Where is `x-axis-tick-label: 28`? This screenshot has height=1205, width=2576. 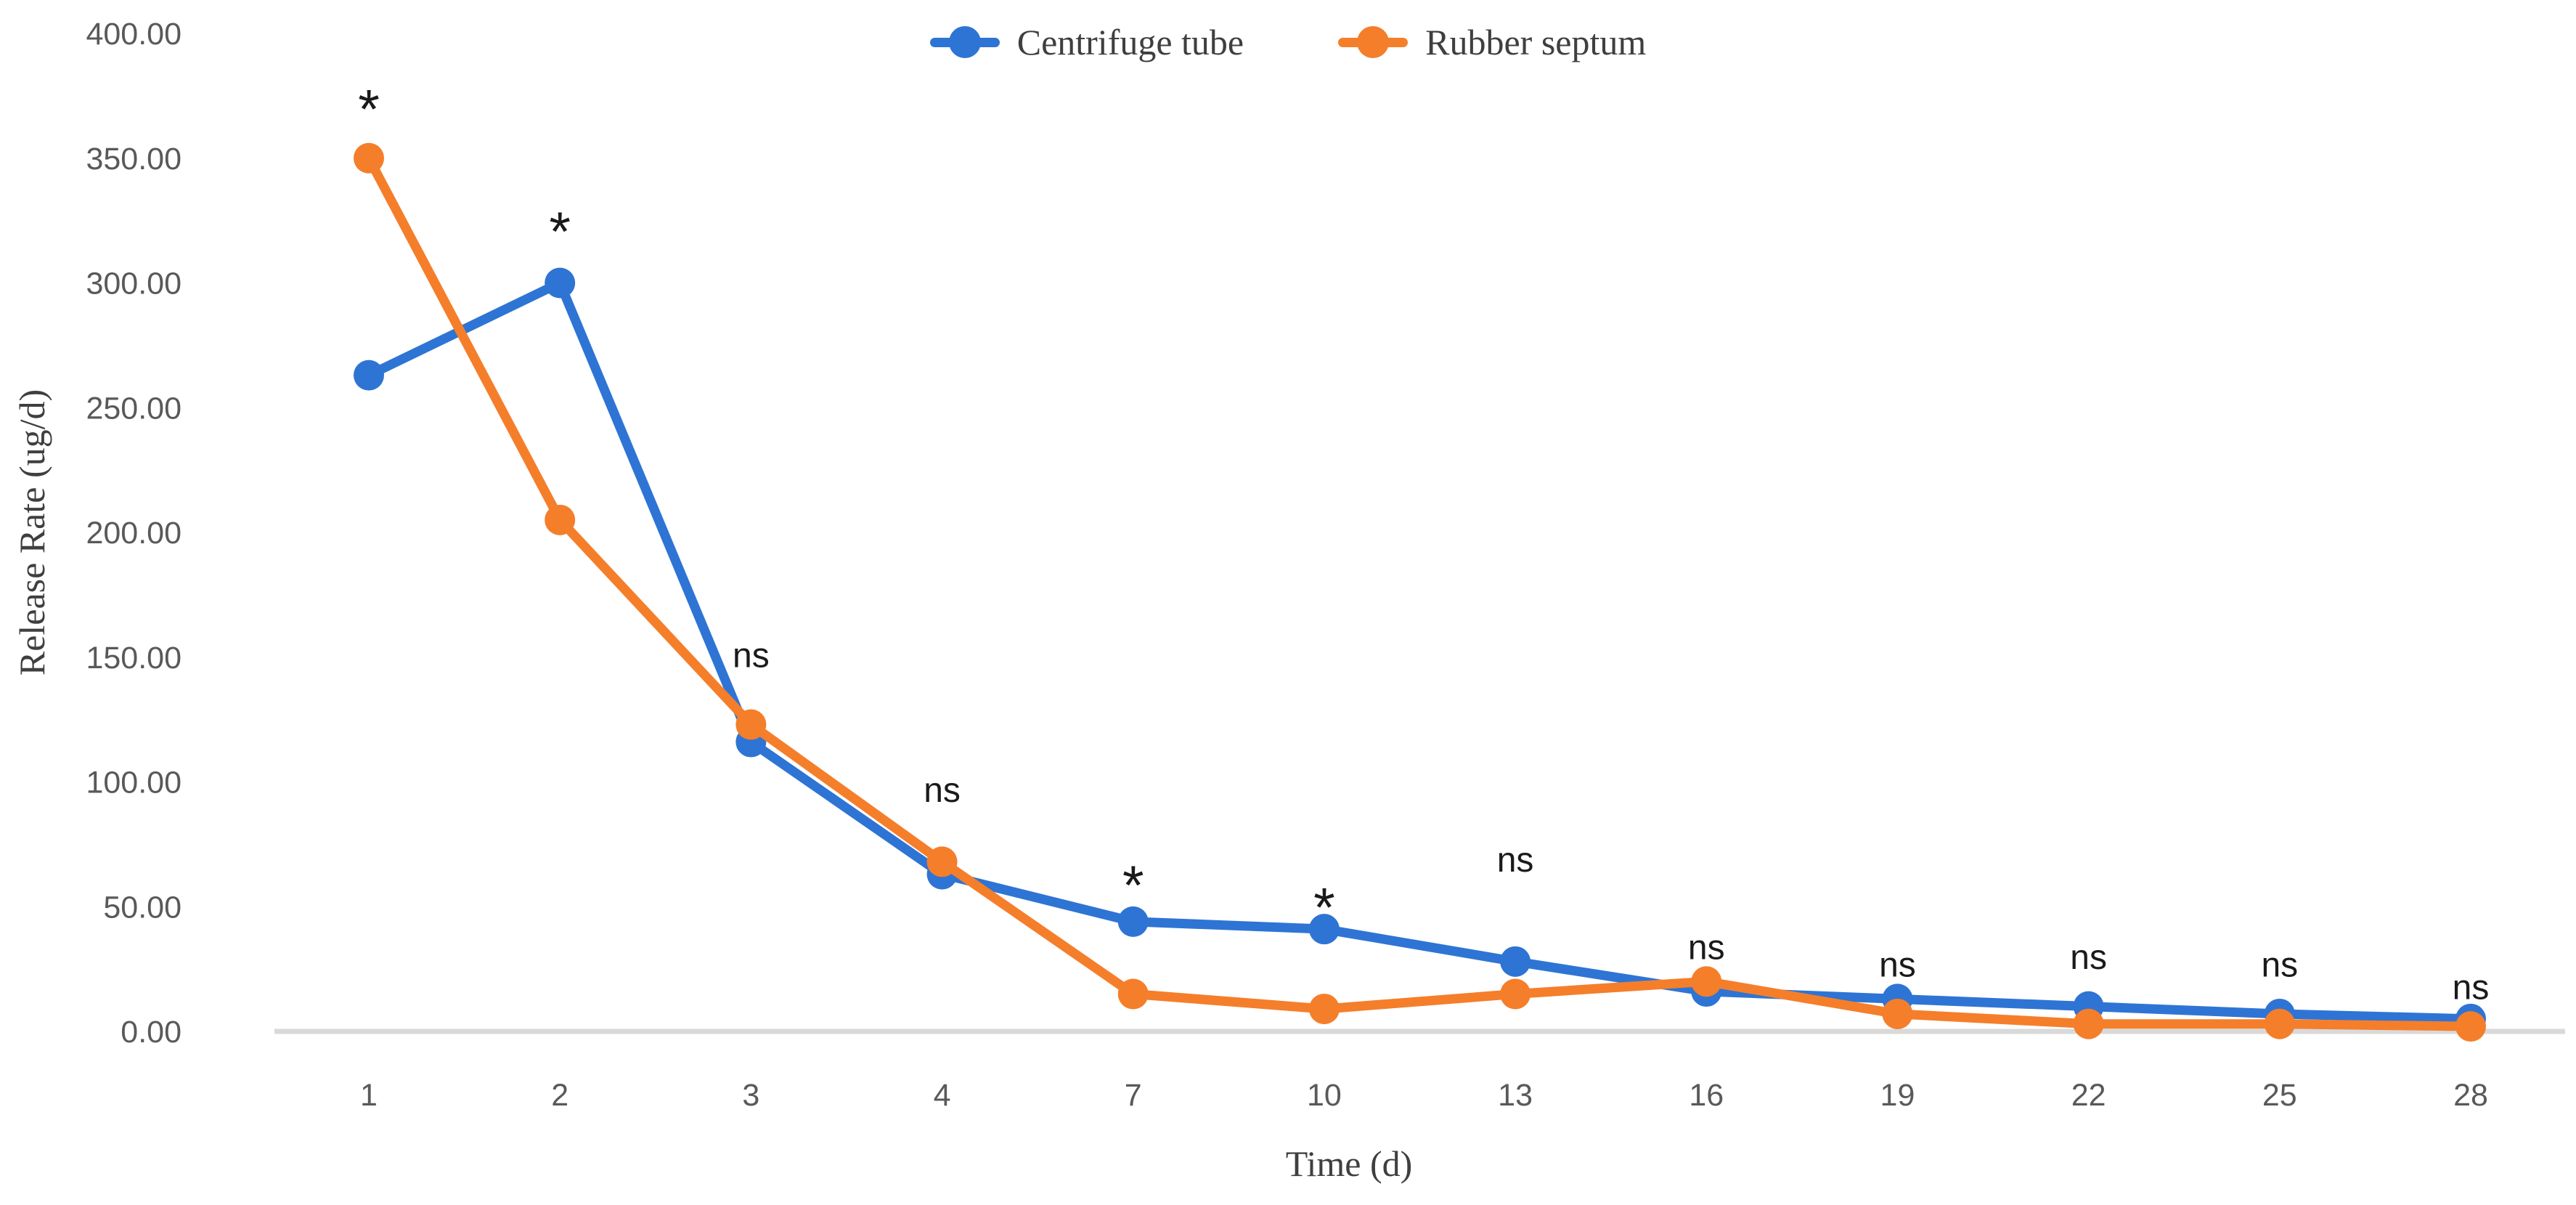 x-axis-tick-label: 28 is located at coordinates (2470, 1095).